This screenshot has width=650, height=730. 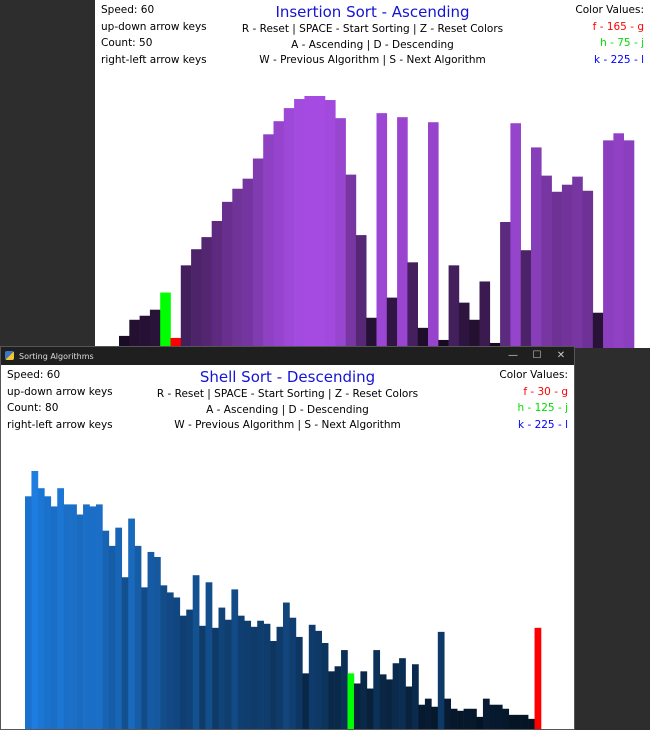 I want to click on color-value-red: f - 165 - g, so click(x=618, y=26).